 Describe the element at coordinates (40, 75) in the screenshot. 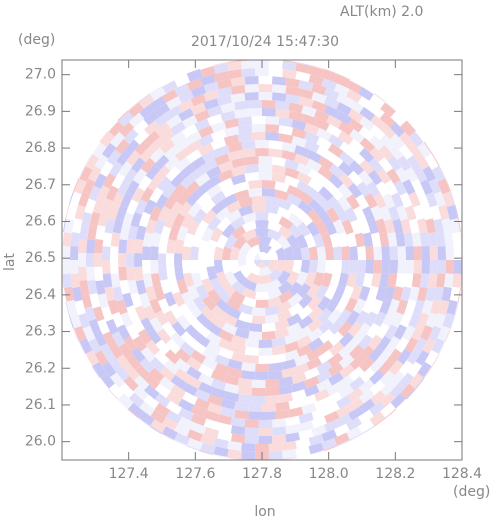

I see `y-tick-label: 27.0` at that location.